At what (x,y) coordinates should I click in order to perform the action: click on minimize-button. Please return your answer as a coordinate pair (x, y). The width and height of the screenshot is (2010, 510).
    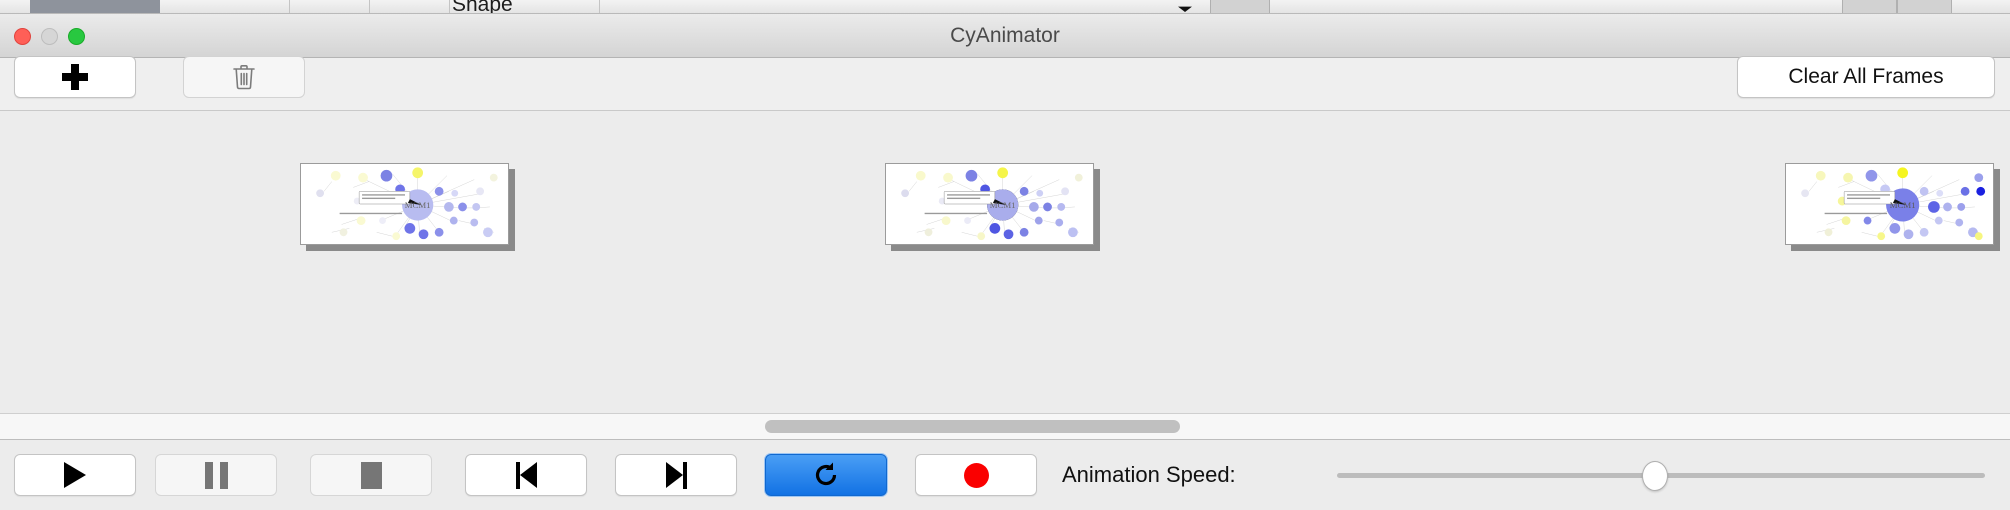
    Looking at the image, I should click on (49, 36).